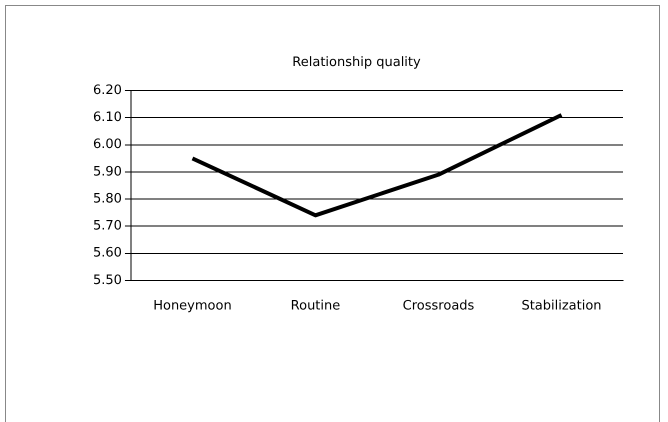  Describe the element at coordinates (107, 253) in the screenshot. I see `y-tick-label: 5.60` at that location.